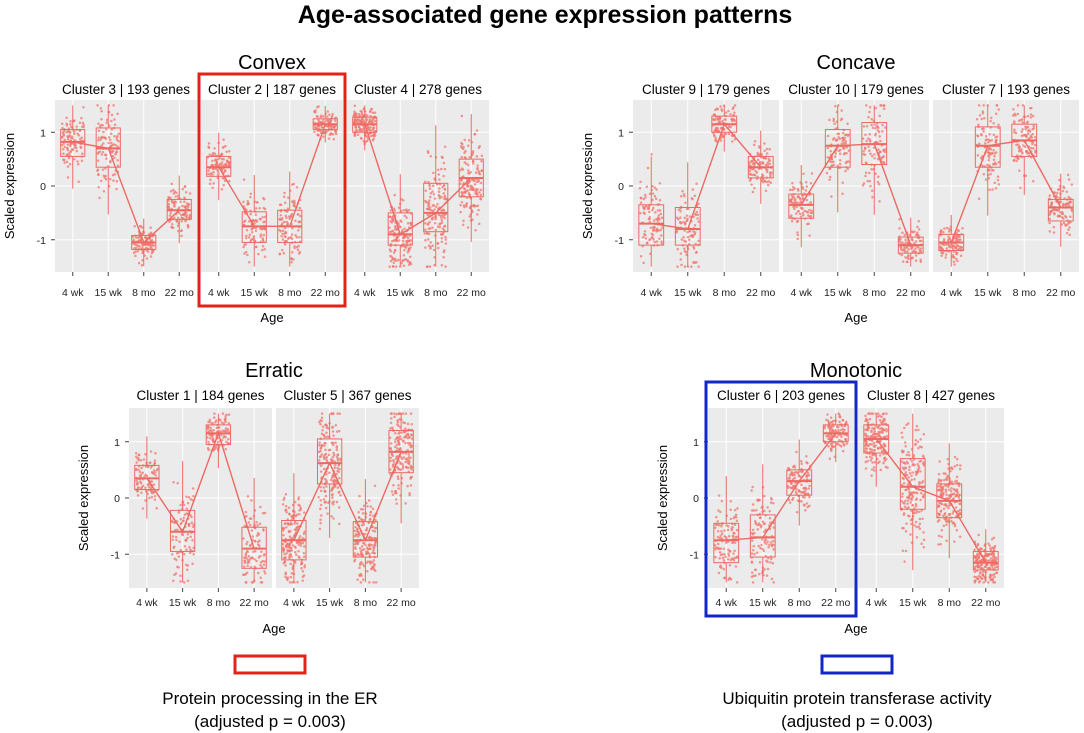 The height and width of the screenshot is (733, 1084). Describe the element at coordinates (147, 603) in the screenshot. I see `x-tick-label: 4 wk` at that location.